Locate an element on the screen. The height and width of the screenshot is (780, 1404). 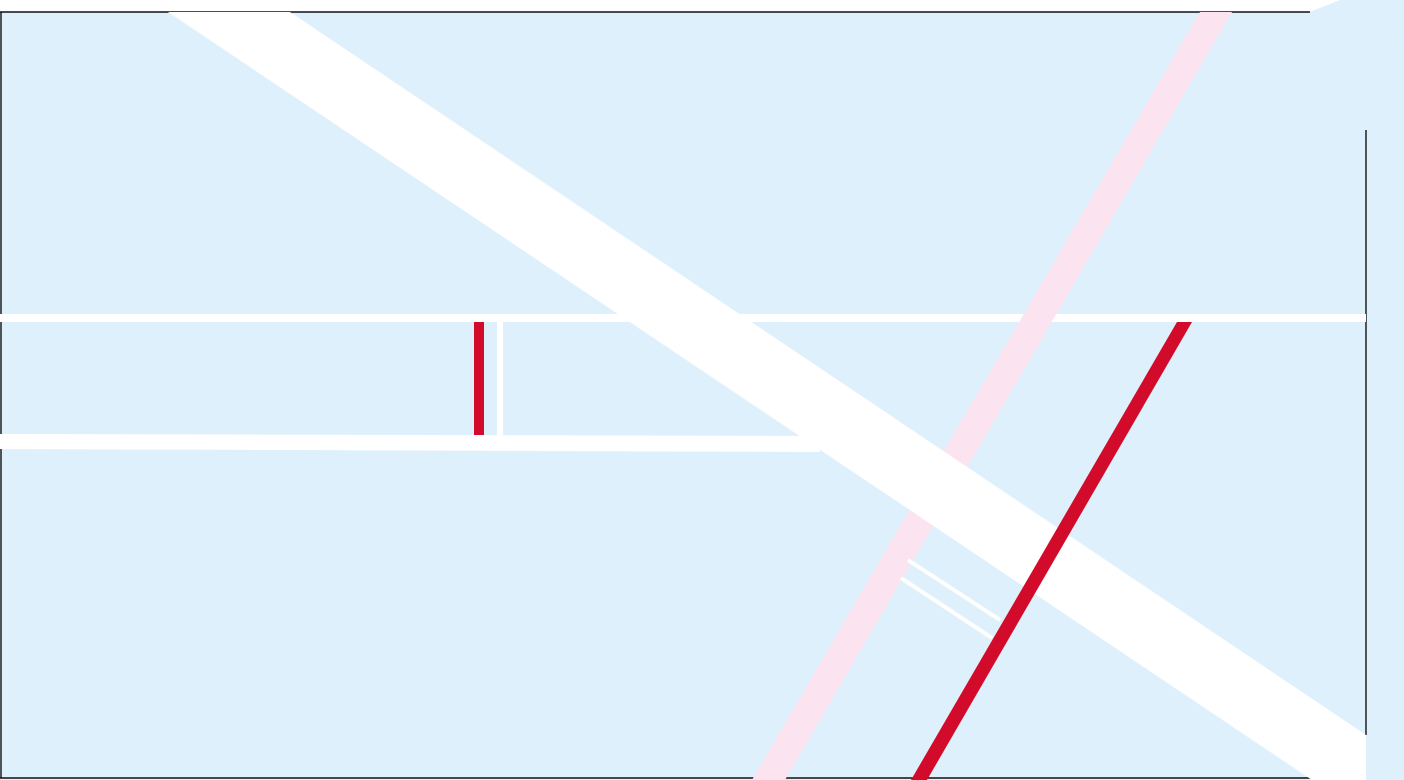
red-road-diagonal is located at coordinates (1051, 551).